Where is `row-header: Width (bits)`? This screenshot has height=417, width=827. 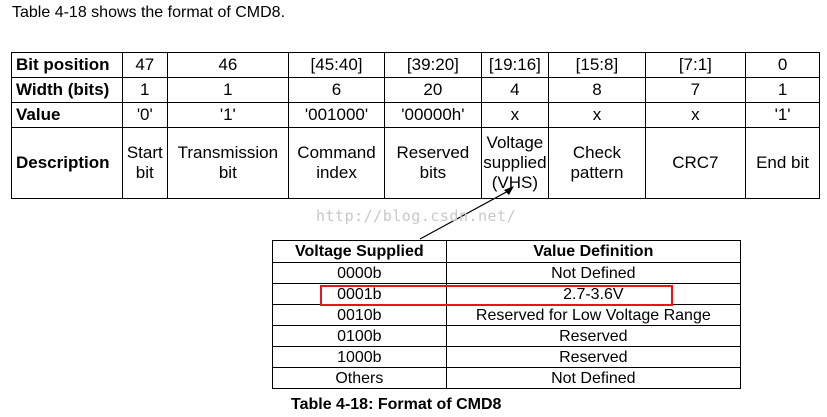
row-header: Width (bits) is located at coordinates (67, 90).